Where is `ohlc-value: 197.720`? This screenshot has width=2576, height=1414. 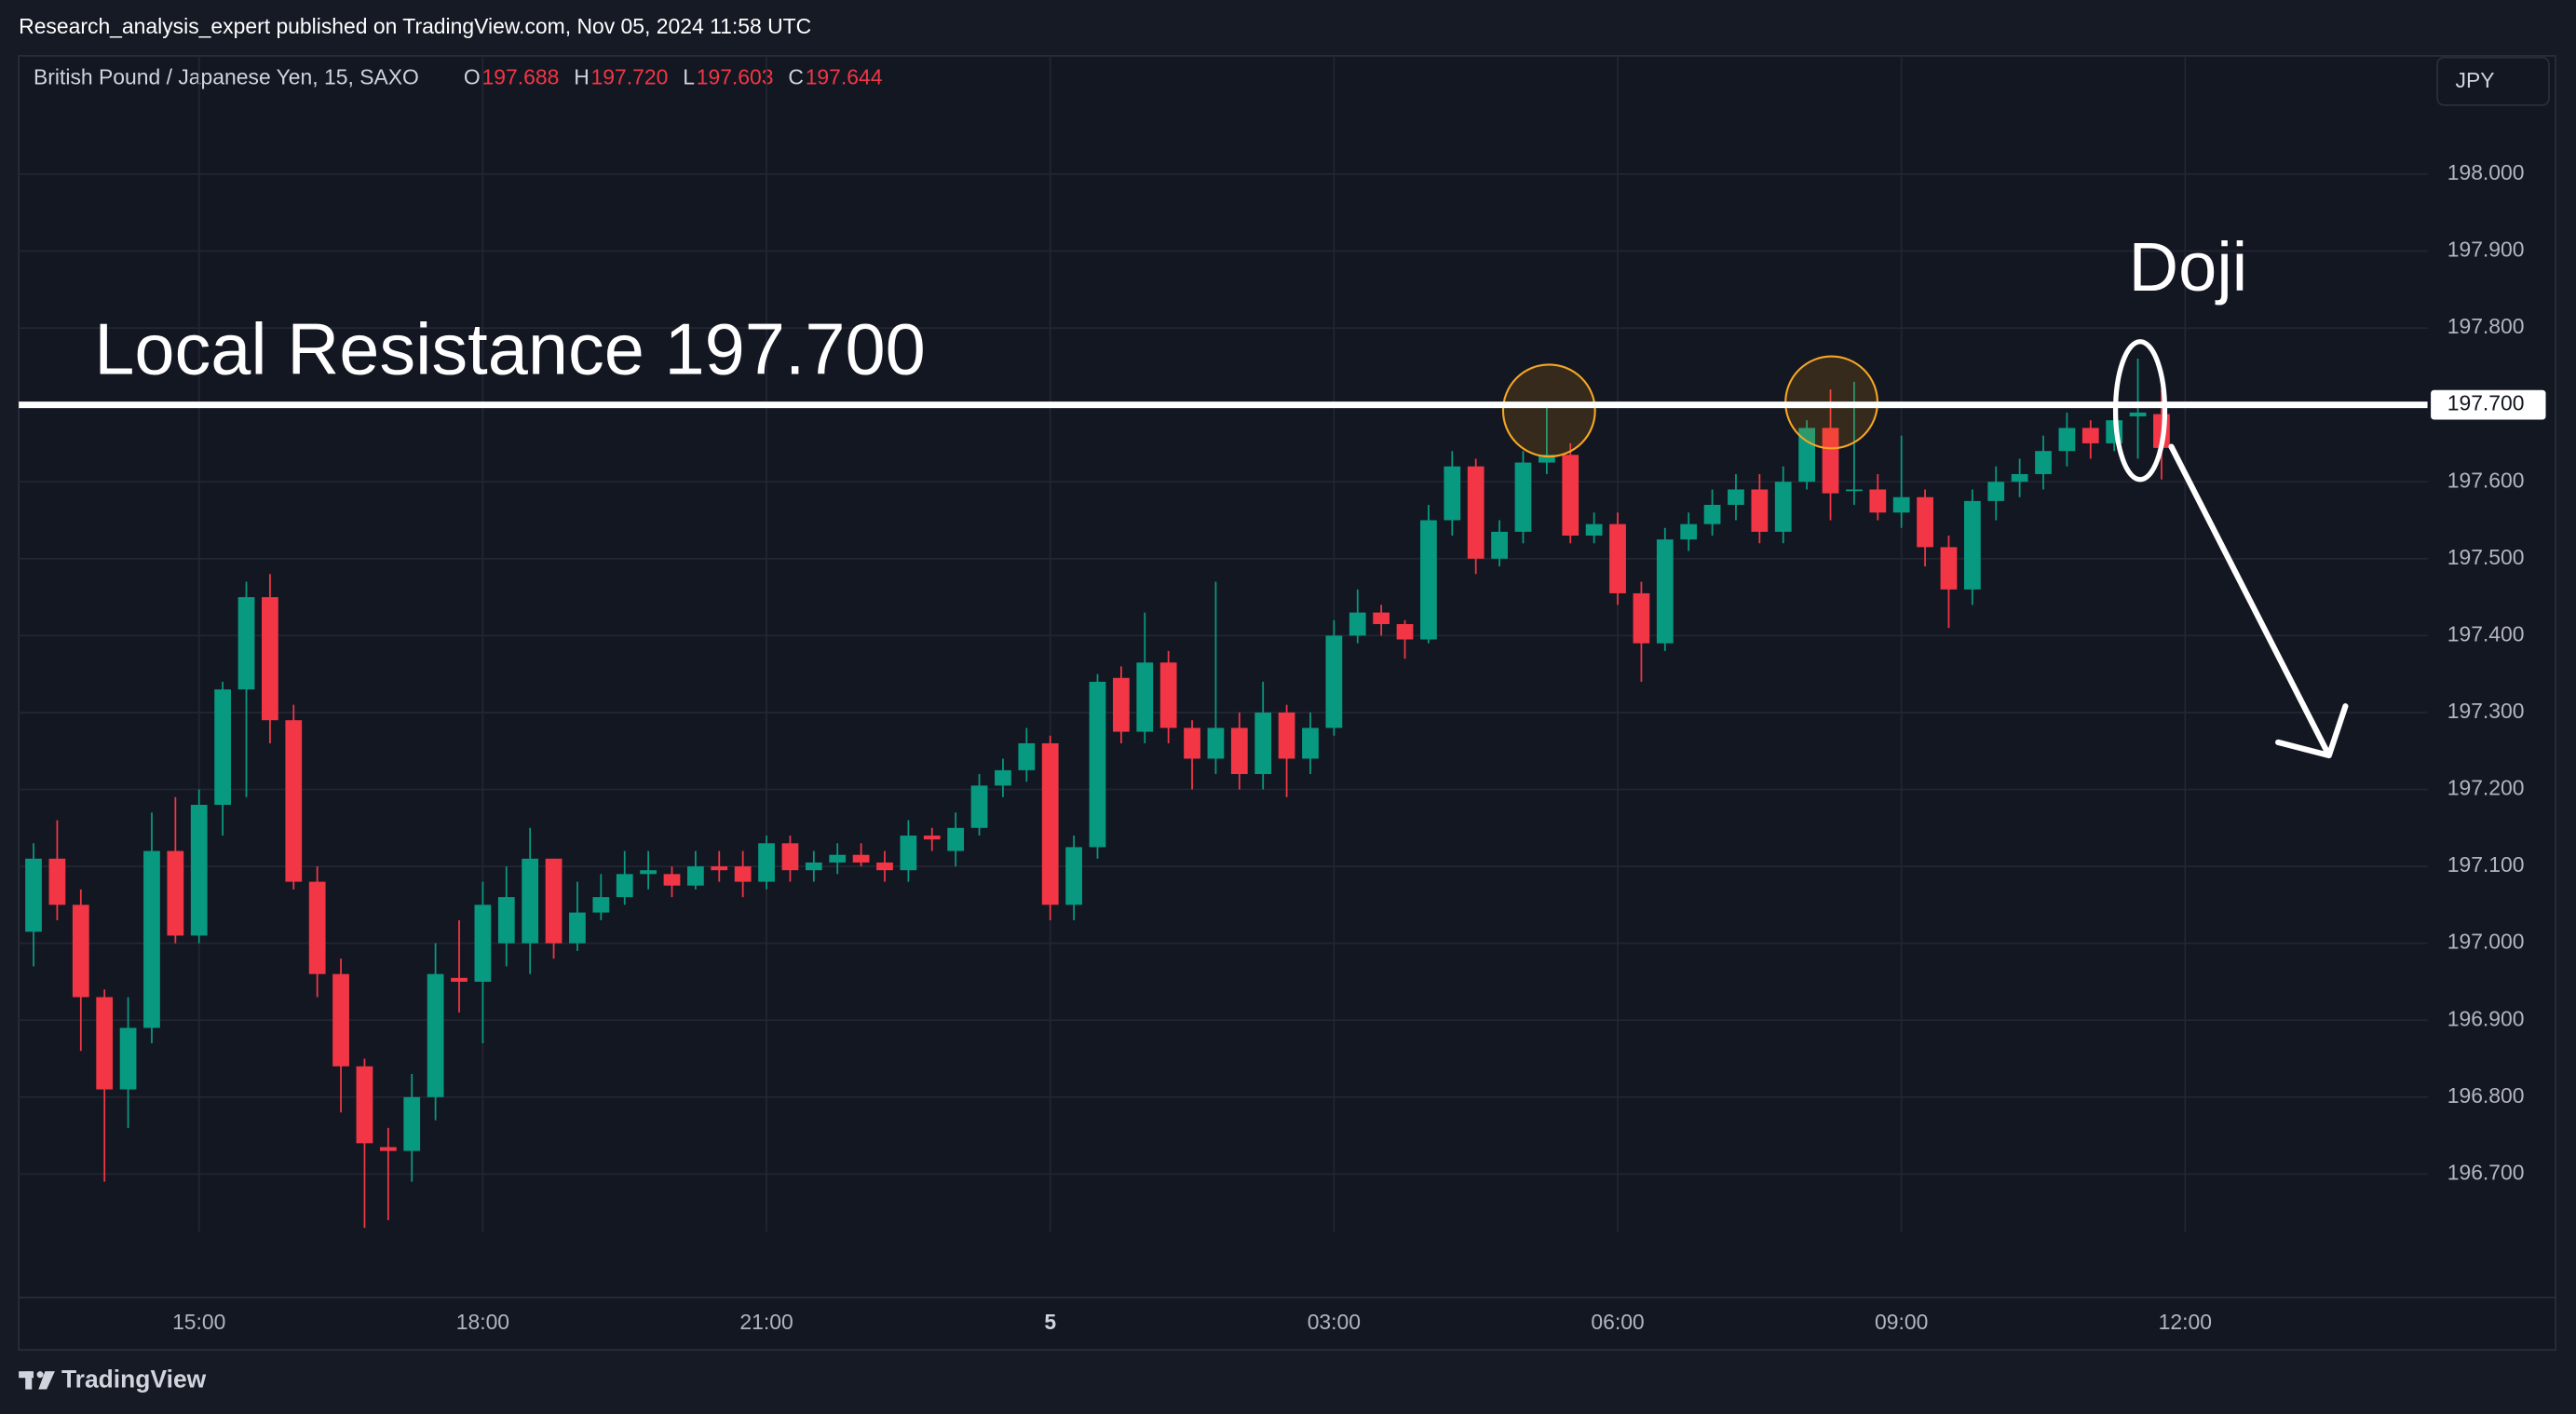 ohlc-value: 197.720 is located at coordinates (630, 77).